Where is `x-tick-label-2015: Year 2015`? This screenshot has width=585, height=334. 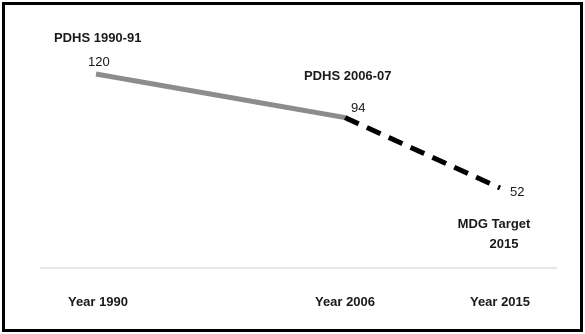 x-tick-label-2015: Year 2015 is located at coordinates (500, 301).